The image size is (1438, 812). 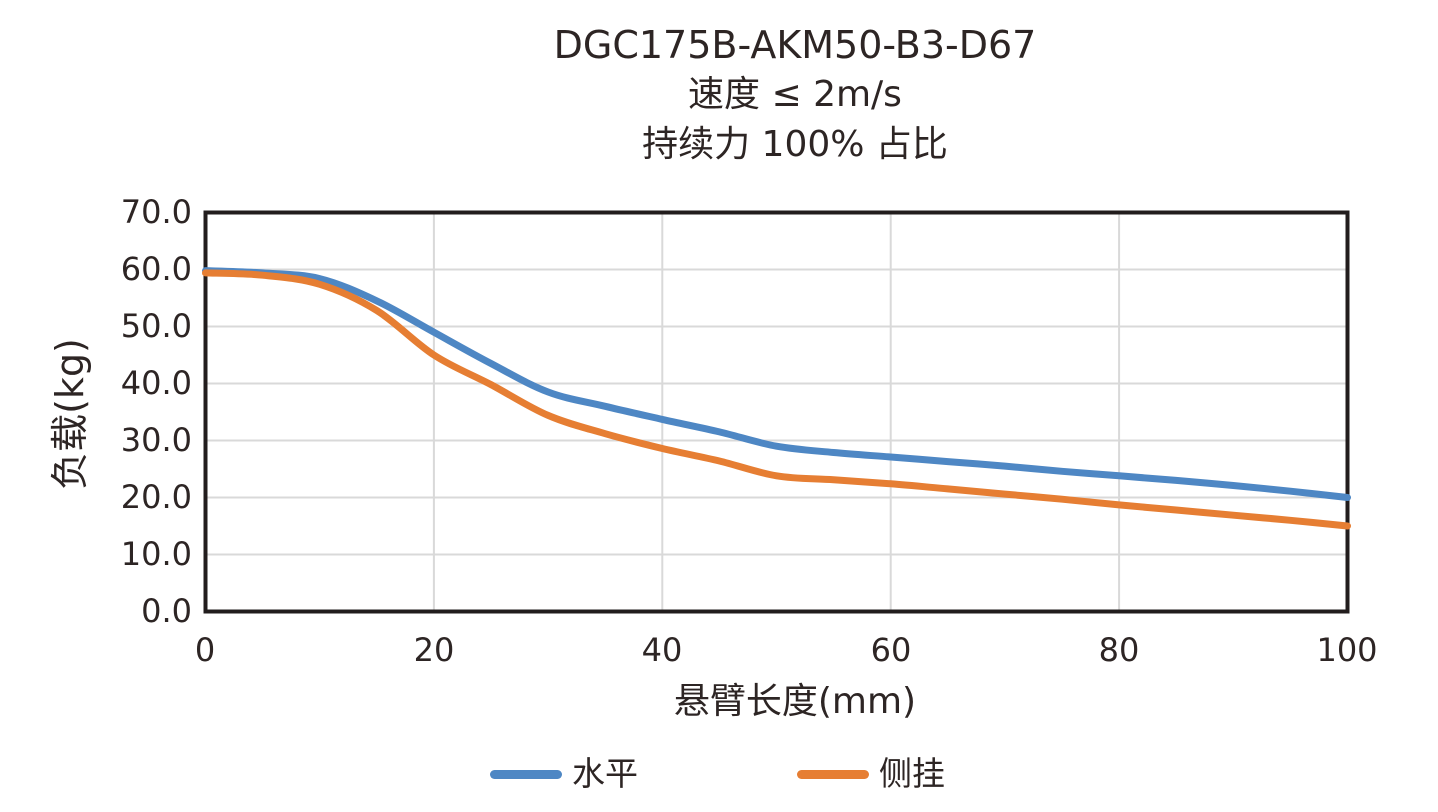 What do you see at coordinates (1119, 650) in the screenshot?
I see `x-tick-label: 80` at bounding box center [1119, 650].